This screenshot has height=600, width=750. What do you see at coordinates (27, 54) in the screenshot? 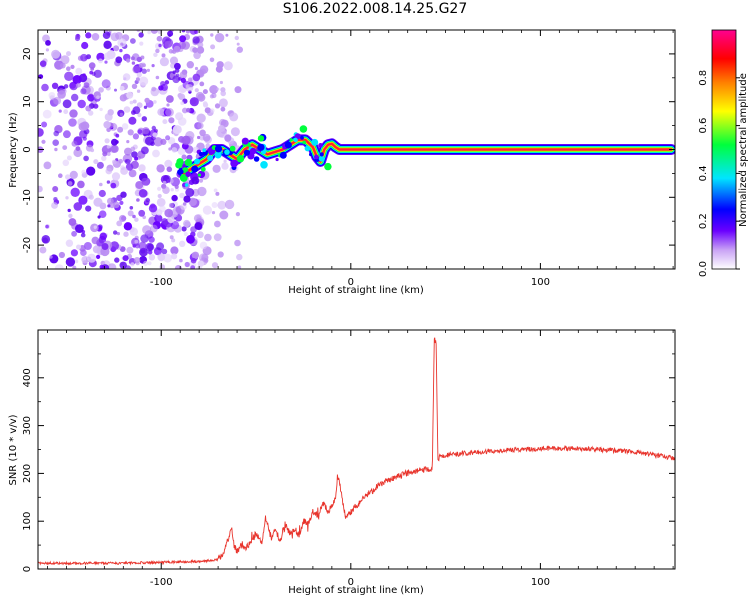
I see `y-tick-label: 20` at bounding box center [27, 54].